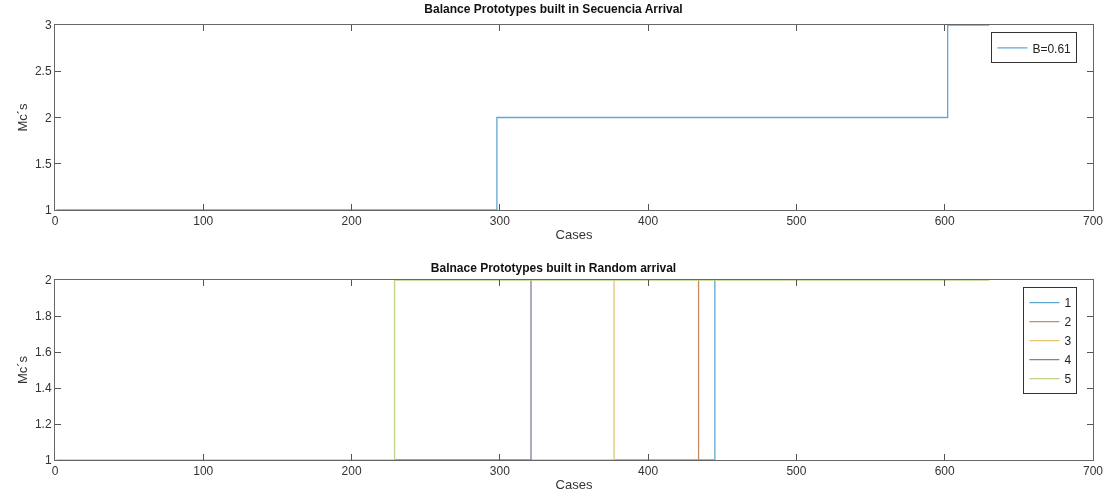 The width and height of the screenshot is (1107, 501). I want to click on chart-title: Balnace Prototypes built in Random arrival, so click(553, 268).